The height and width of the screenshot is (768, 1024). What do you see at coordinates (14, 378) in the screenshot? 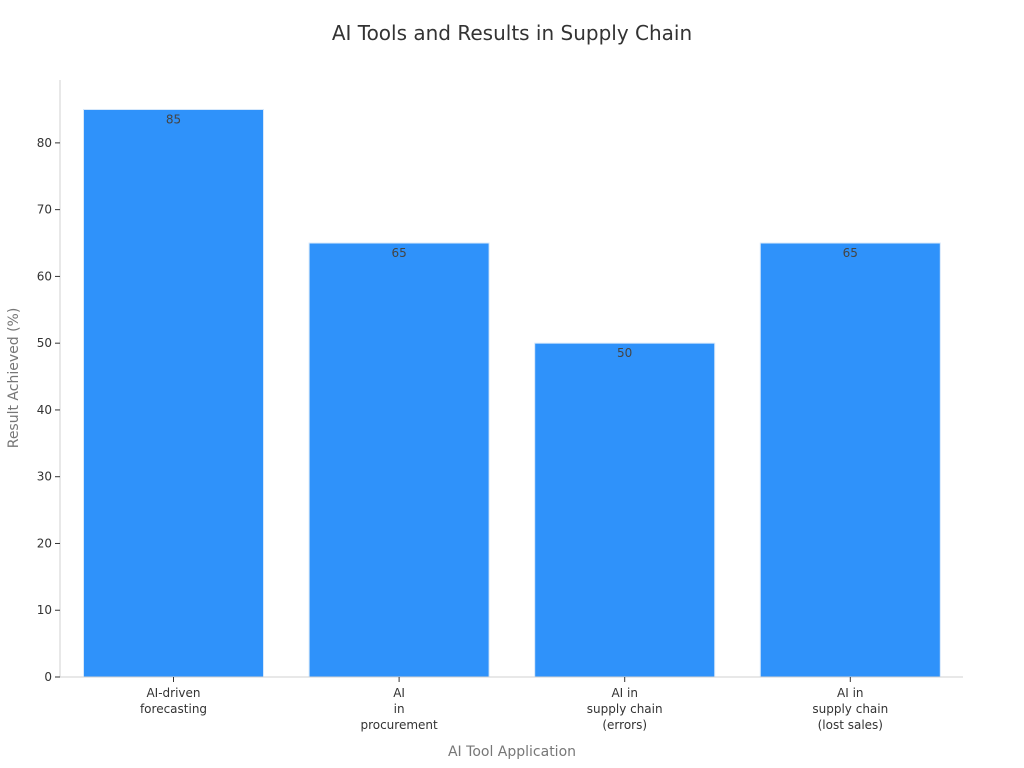
I see `y-axis-title: Result Achieved (%)` at bounding box center [14, 378].